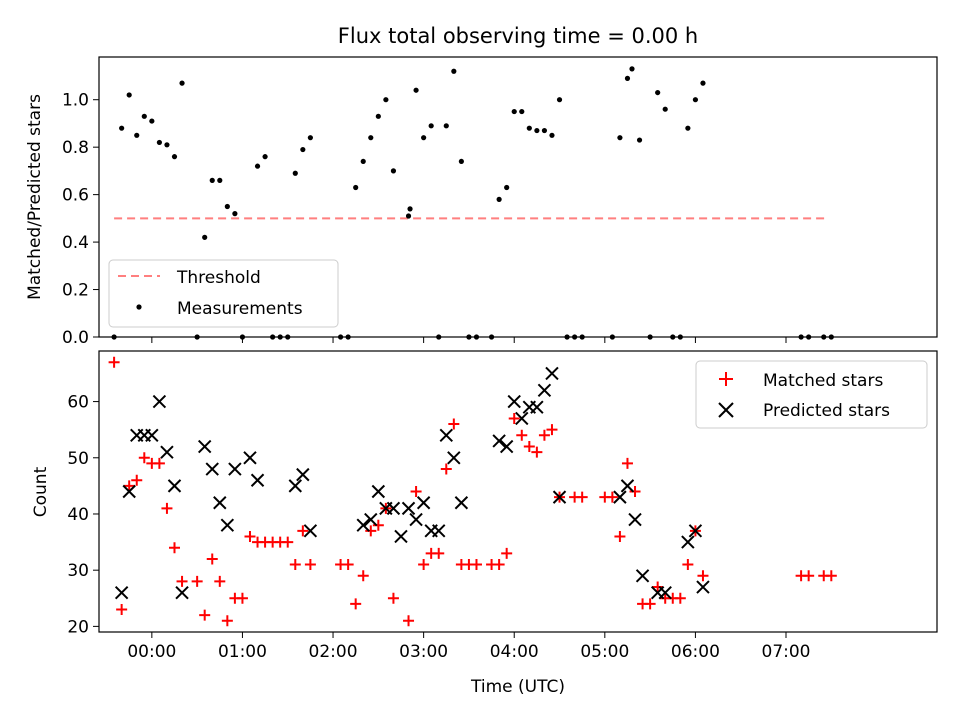 Image resolution: width=960 pixels, height=720 pixels. I want to click on x-tick-label: 07:00, so click(786, 652).